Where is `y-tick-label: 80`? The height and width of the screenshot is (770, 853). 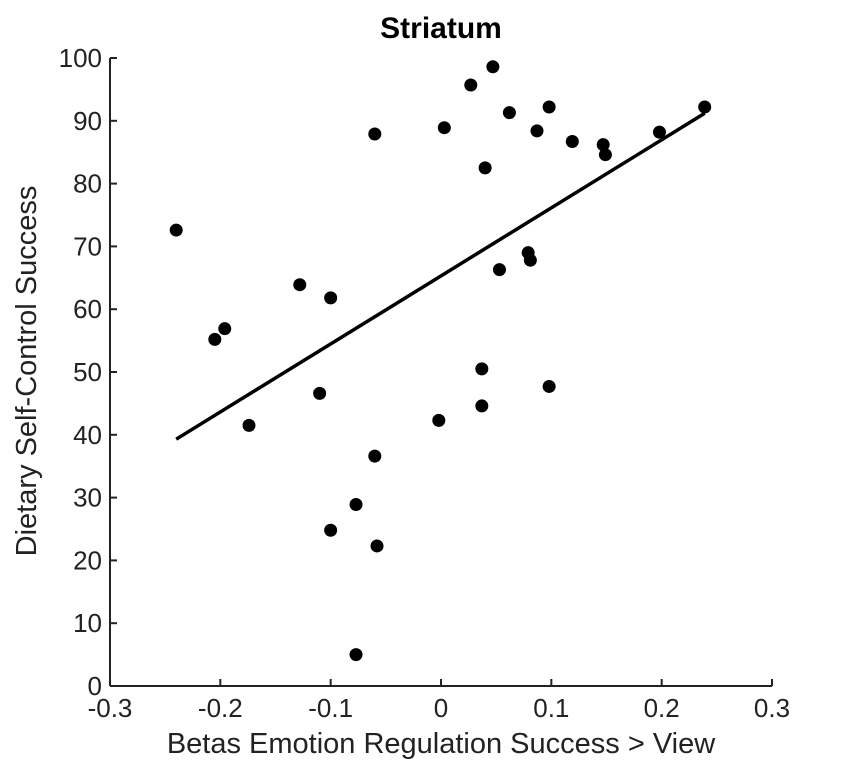
y-tick-label: 80 is located at coordinates (87, 184).